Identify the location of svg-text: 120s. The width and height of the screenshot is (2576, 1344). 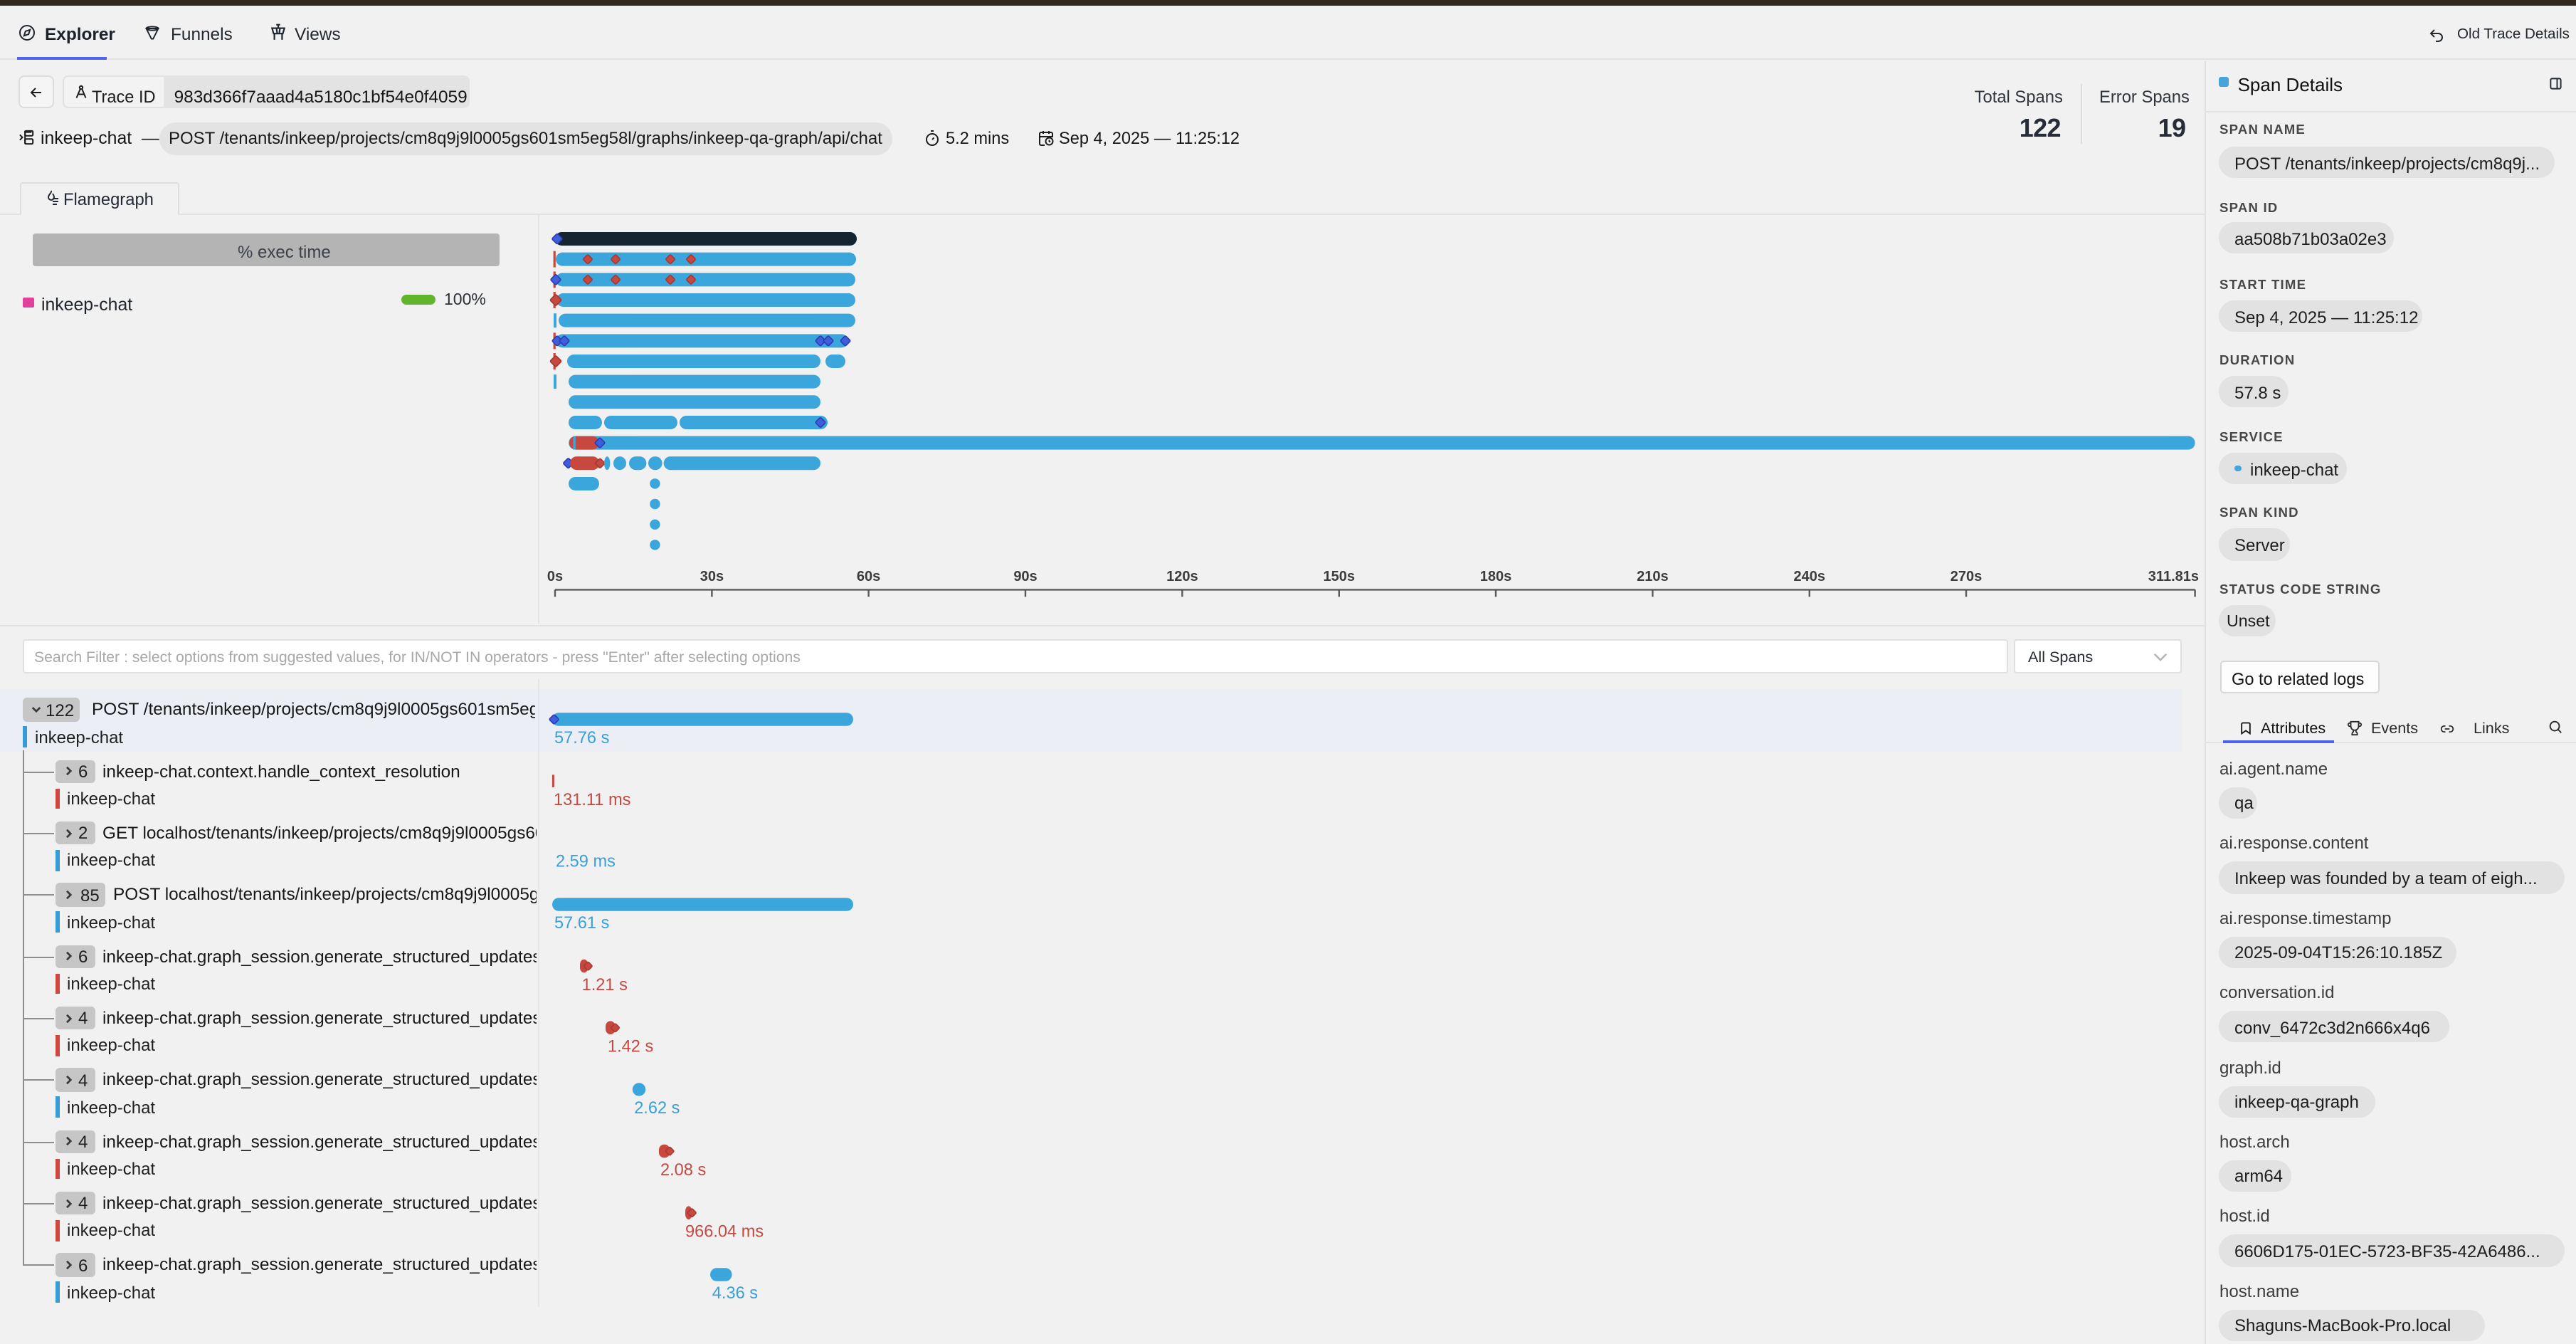
(1182, 576).